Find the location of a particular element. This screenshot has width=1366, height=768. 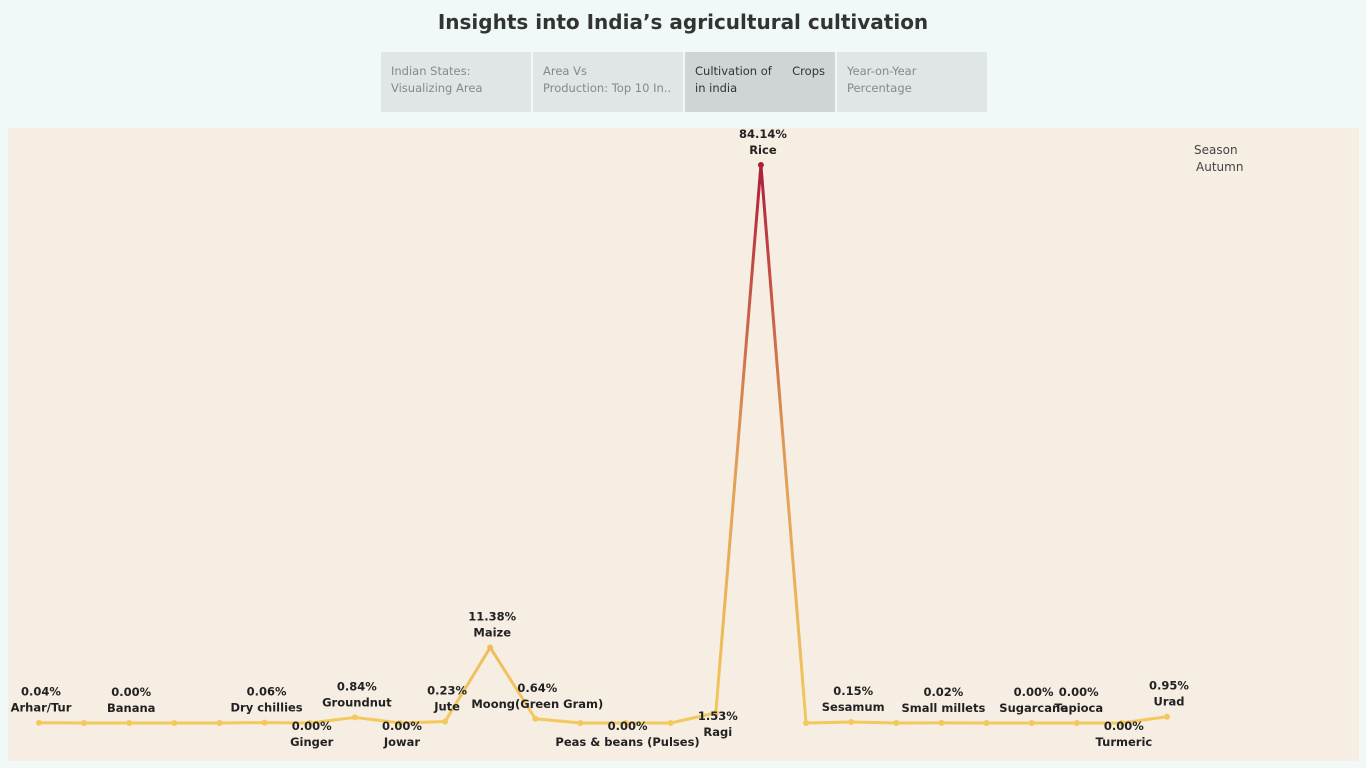

data-value-label: 0.15% is located at coordinates (853, 691).